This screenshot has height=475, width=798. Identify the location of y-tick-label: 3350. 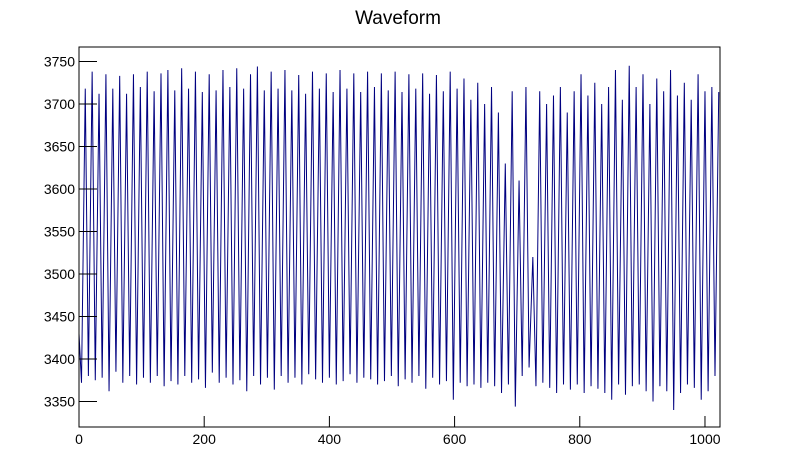
(59, 401).